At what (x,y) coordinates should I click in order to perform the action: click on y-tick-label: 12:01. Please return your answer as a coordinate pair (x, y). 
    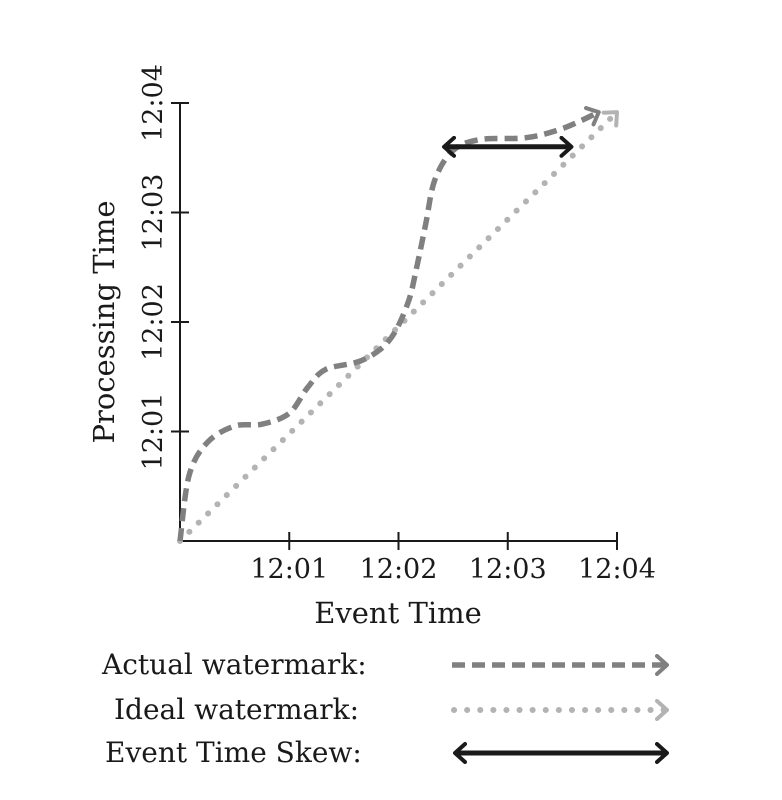
    Looking at the image, I should click on (153, 432).